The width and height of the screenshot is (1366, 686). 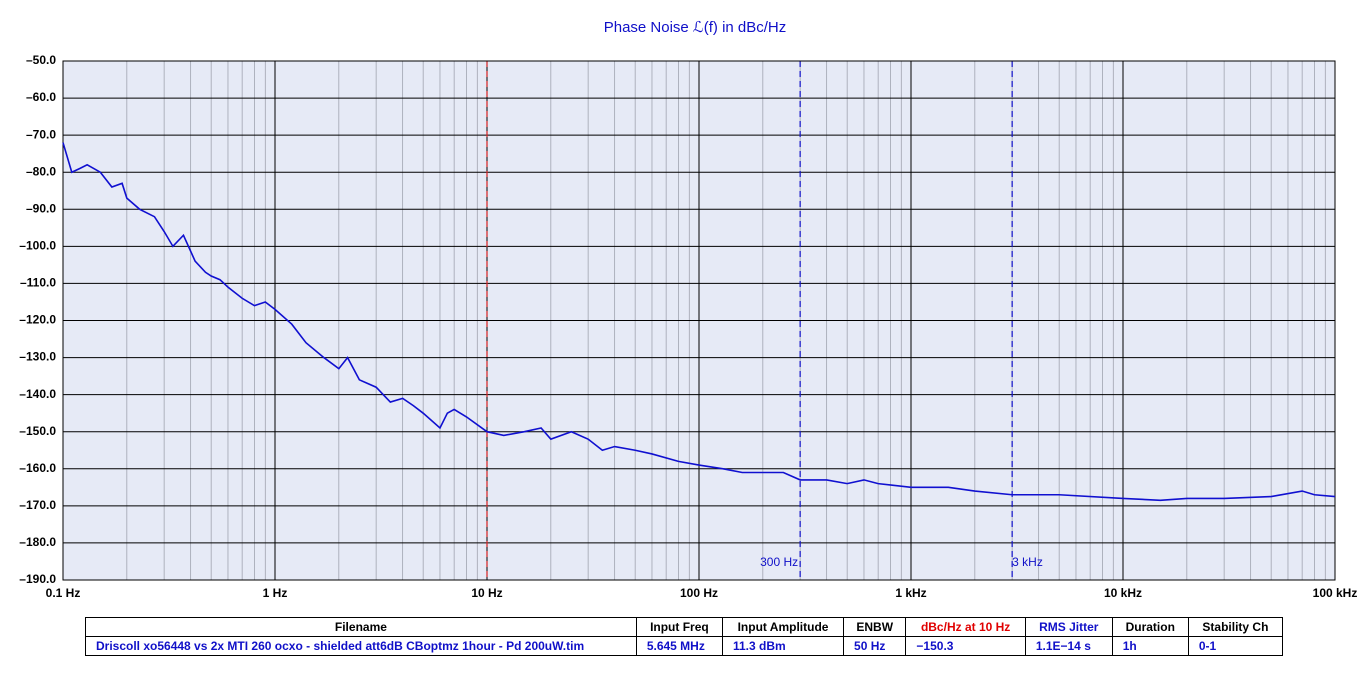 I want to click on y-tick-label: –180.0, so click(x=37, y=542).